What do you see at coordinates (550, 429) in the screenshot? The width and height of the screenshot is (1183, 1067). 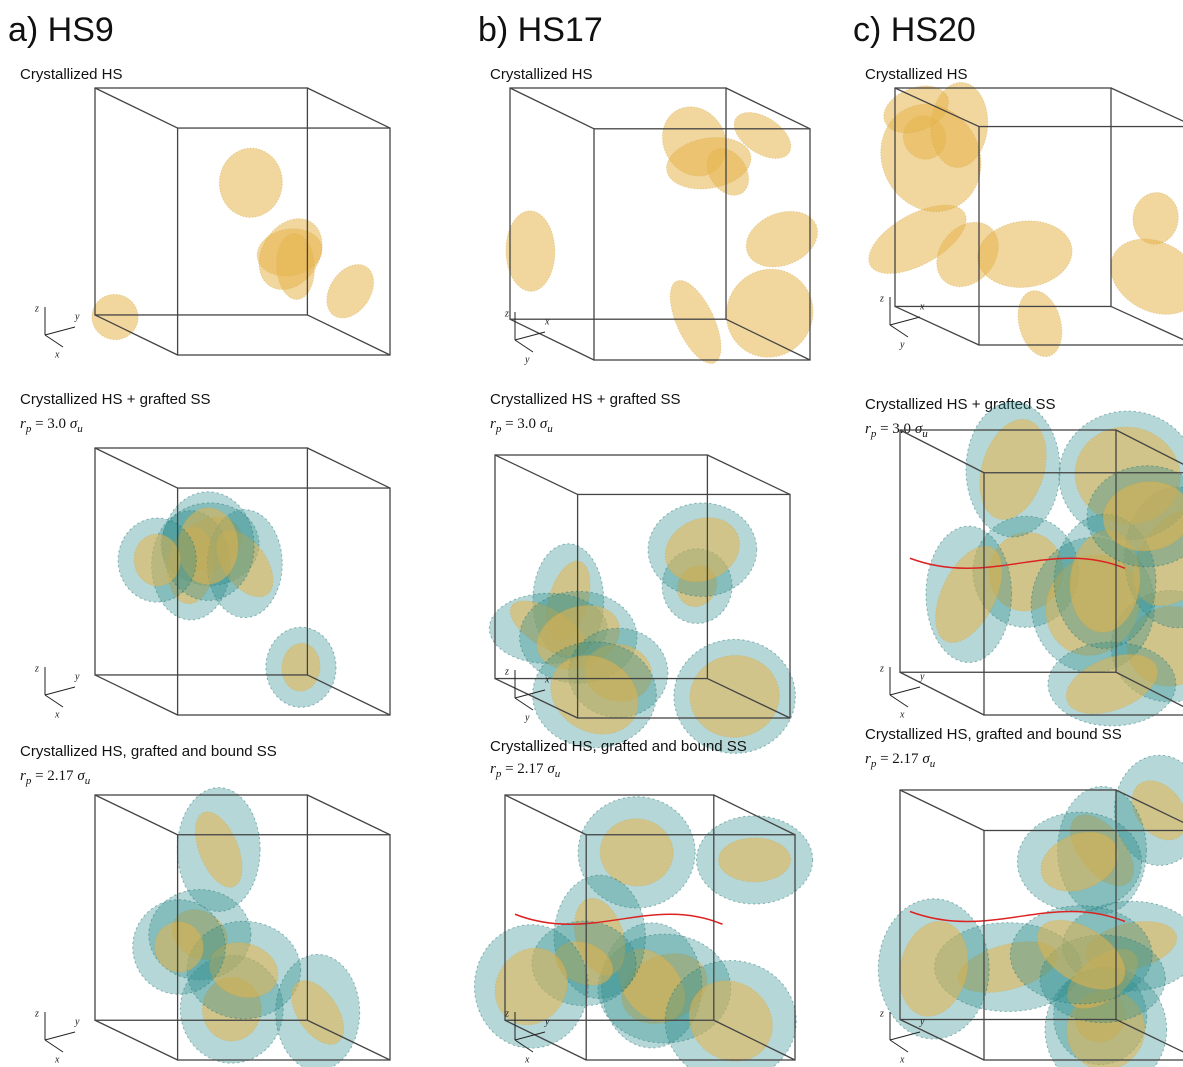 I see `sigma-subscript: u` at bounding box center [550, 429].